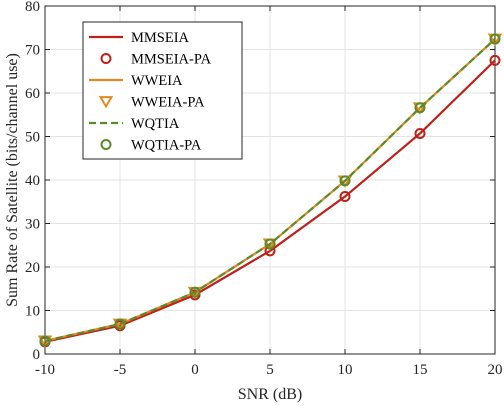  Describe the element at coordinates (155, 124) in the screenshot. I see `legend-label: WQTIA` at that location.